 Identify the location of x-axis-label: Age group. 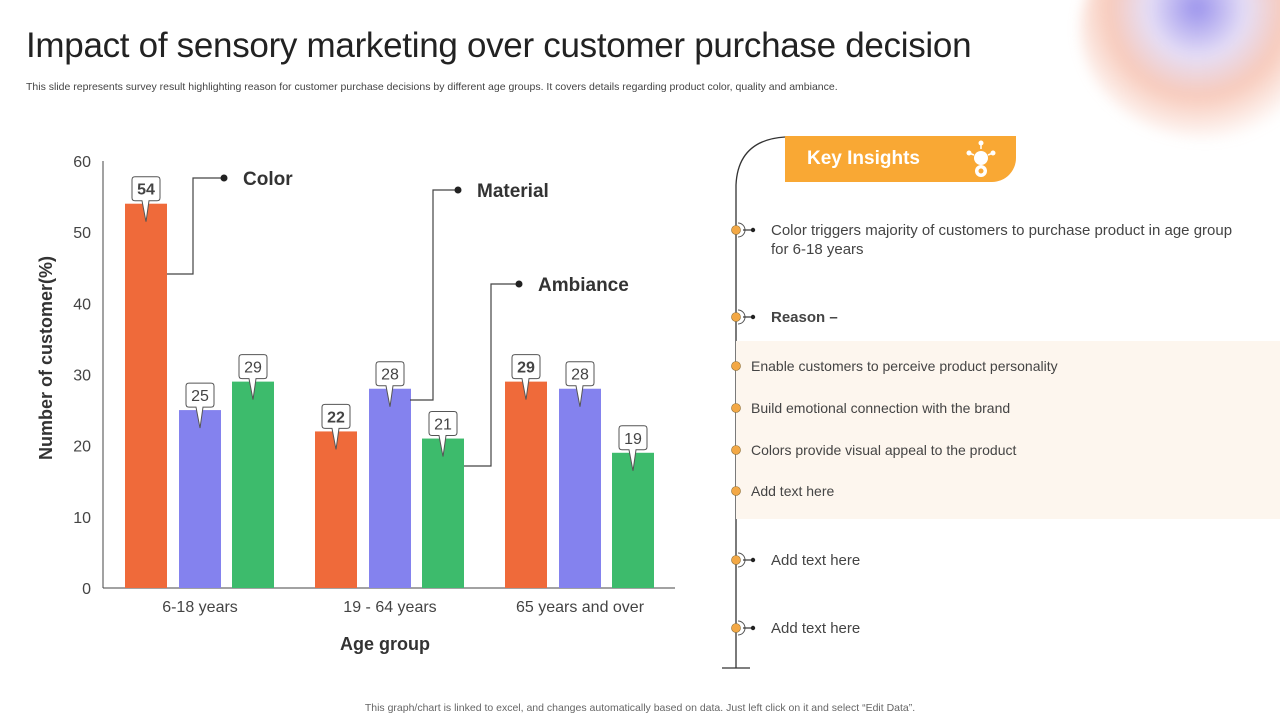
(385, 644).